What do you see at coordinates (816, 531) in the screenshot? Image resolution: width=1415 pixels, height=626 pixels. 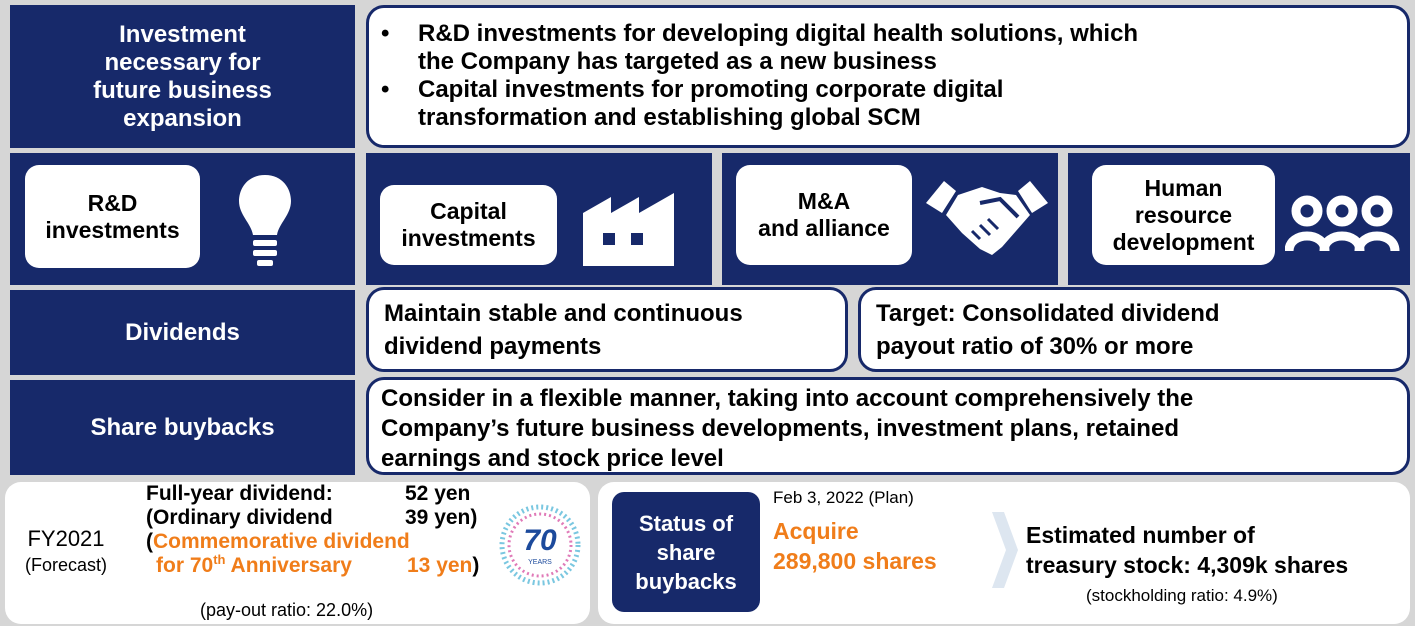 I see `text: Acquire` at bounding box center [816, 531].